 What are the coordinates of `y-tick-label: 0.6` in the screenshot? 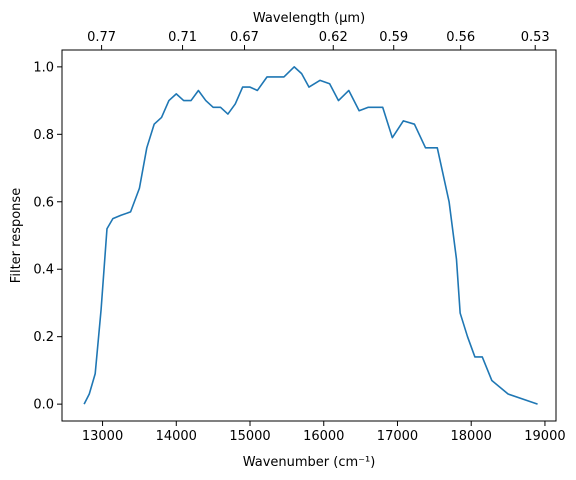 It's located at (43, 202).